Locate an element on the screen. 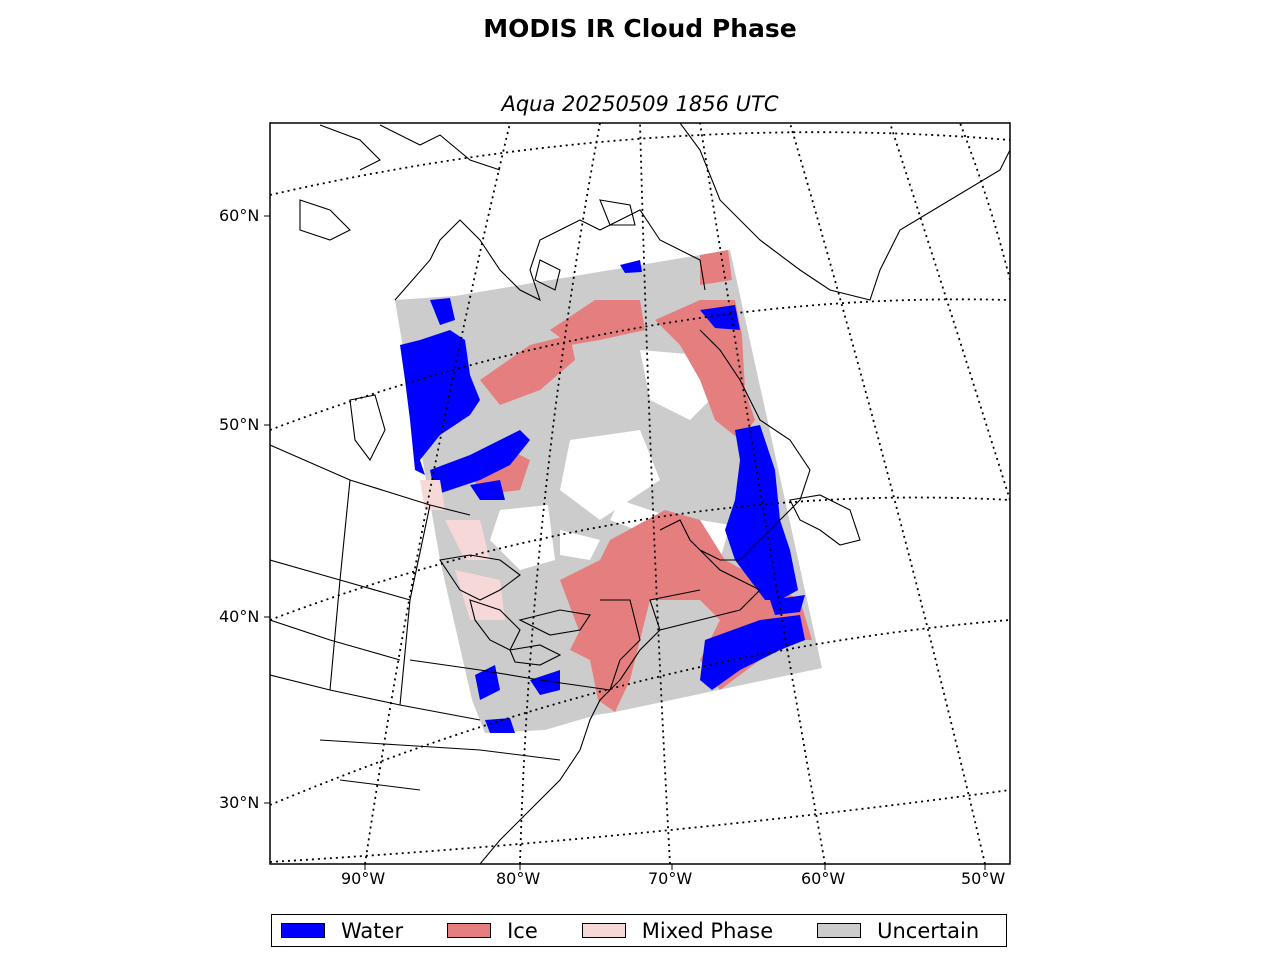 Image resolution: width=1280 pixels, height=960 pixels. legend-swatch-water is located at coordinates (303, 930).